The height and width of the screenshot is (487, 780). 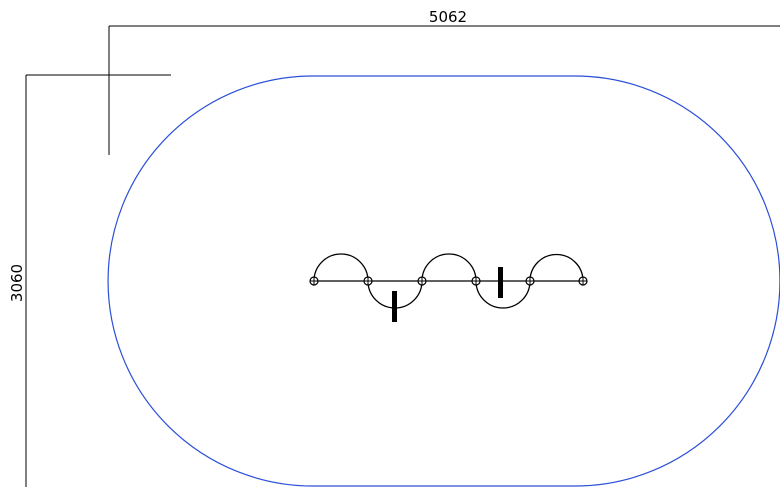 I want to click on width-dimension-label: 5062, so click(x=448, y=17).